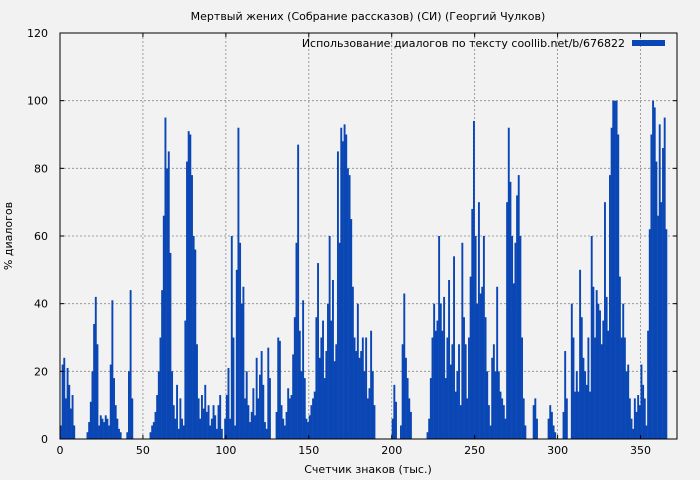 This screenshot has height=480, width=700. I want to click on x-tick-label: 300, so click(557, 450).